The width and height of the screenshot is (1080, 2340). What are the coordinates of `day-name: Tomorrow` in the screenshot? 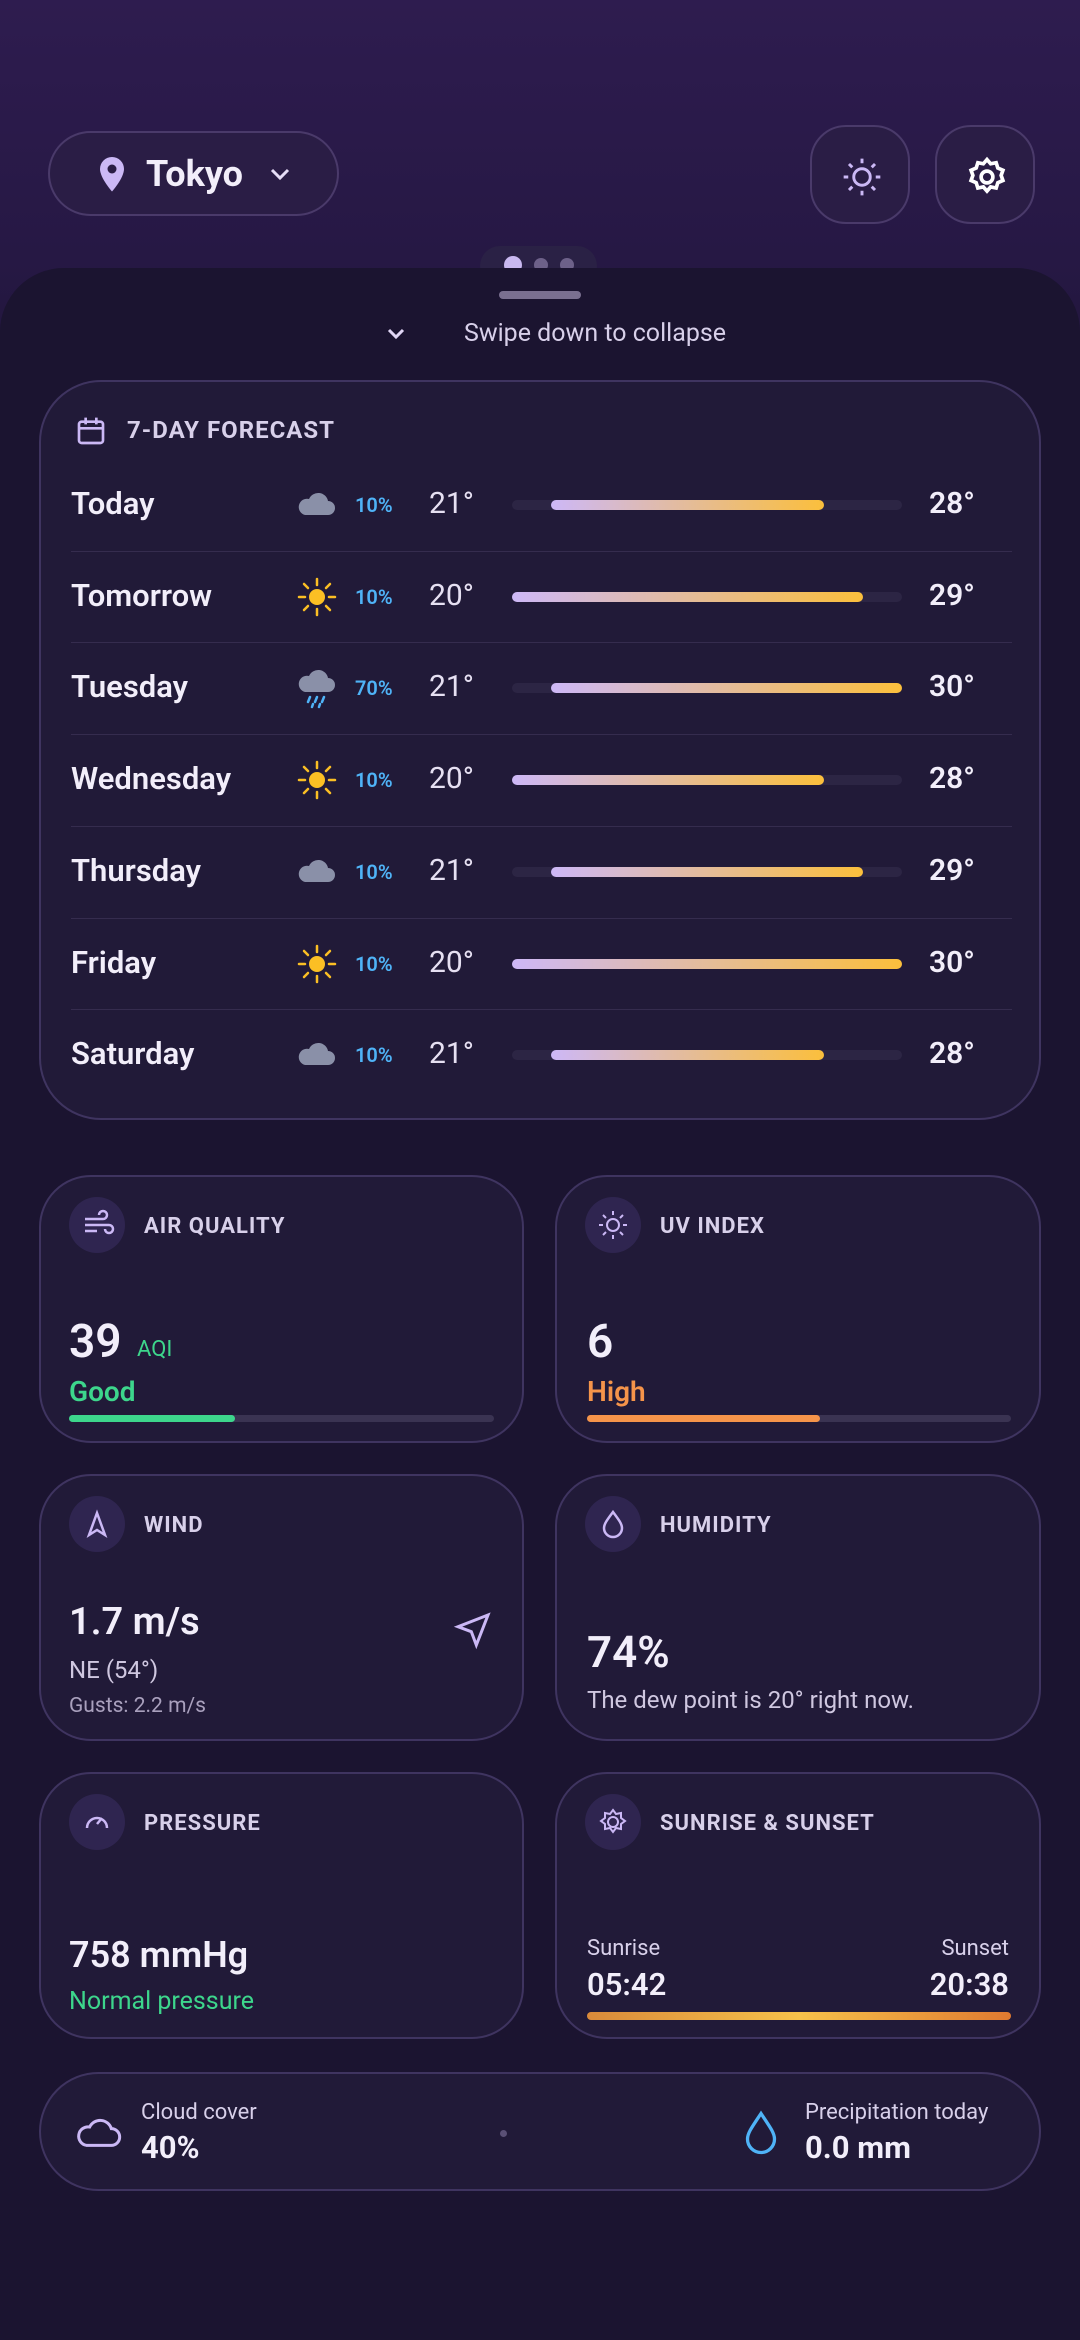 It's located at (142, 595).